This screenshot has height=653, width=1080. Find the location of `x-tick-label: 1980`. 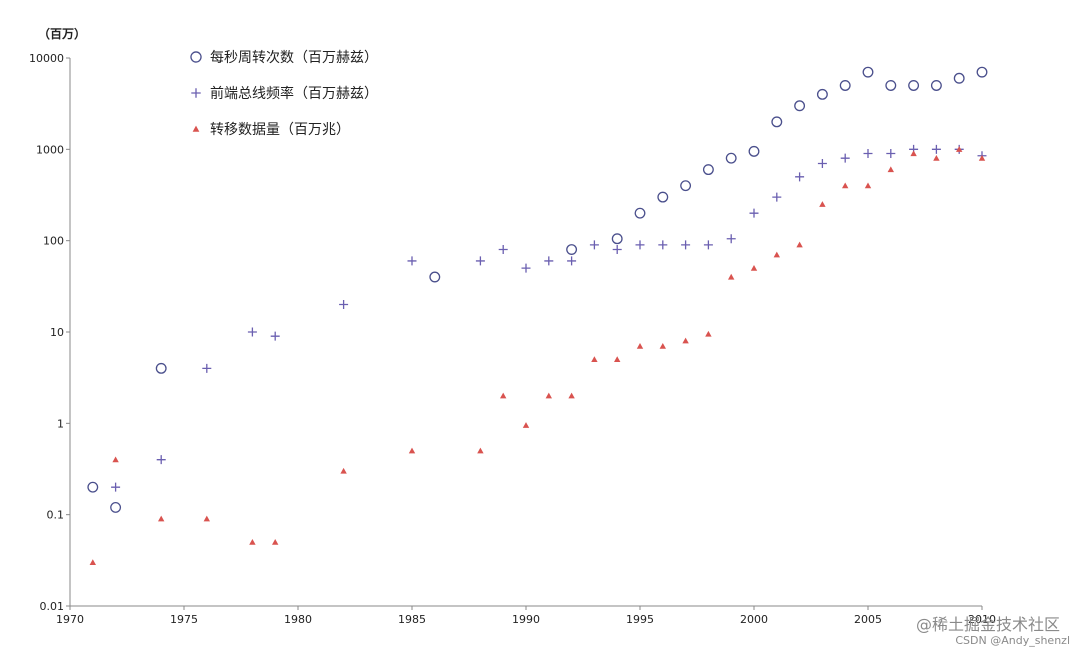

x-tick-label: 1980 is located at coordinates (298, 619).